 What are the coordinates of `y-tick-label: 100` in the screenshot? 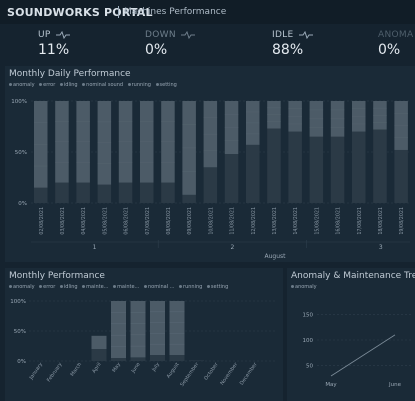 It's located at (308, 341).